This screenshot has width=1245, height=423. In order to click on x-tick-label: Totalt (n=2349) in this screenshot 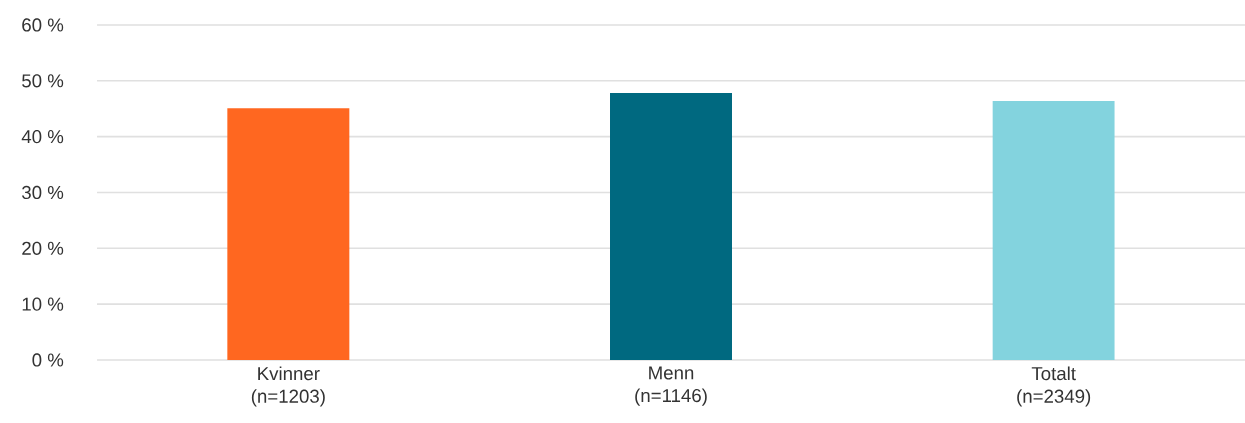, I will do `click(1054, 386)`.